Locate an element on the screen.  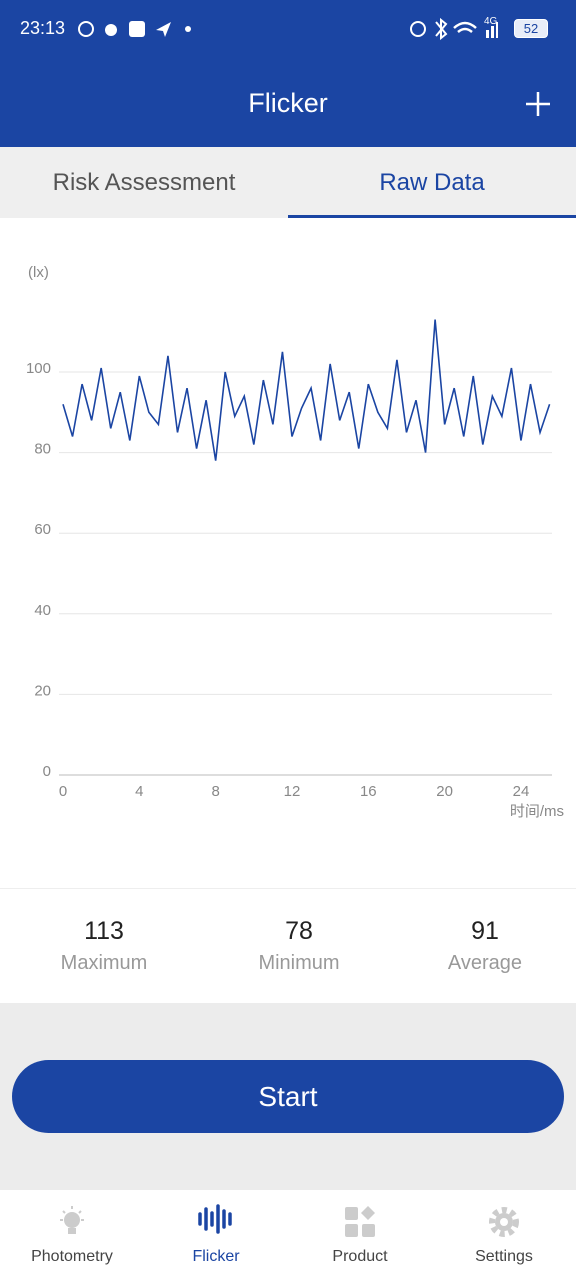
stat-value: 113 is located at coordinates (104, 931).